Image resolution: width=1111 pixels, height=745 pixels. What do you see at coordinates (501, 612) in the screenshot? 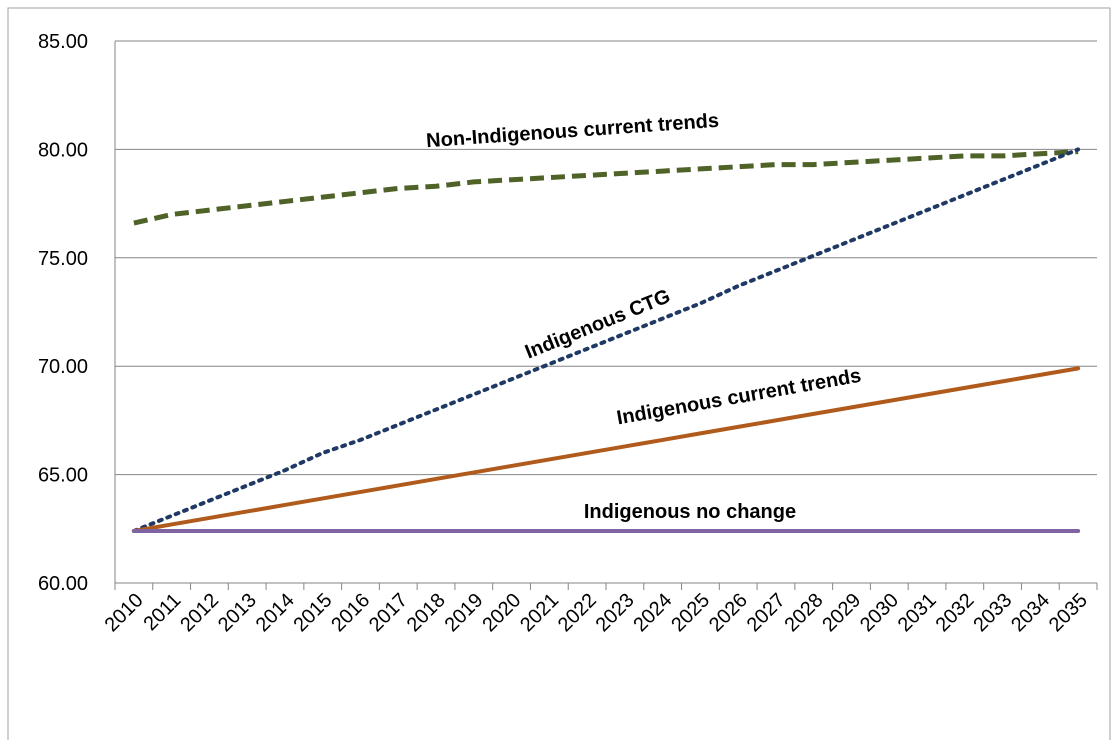
I see `x-tick-label: 2020` at bounding box center [501, 612].